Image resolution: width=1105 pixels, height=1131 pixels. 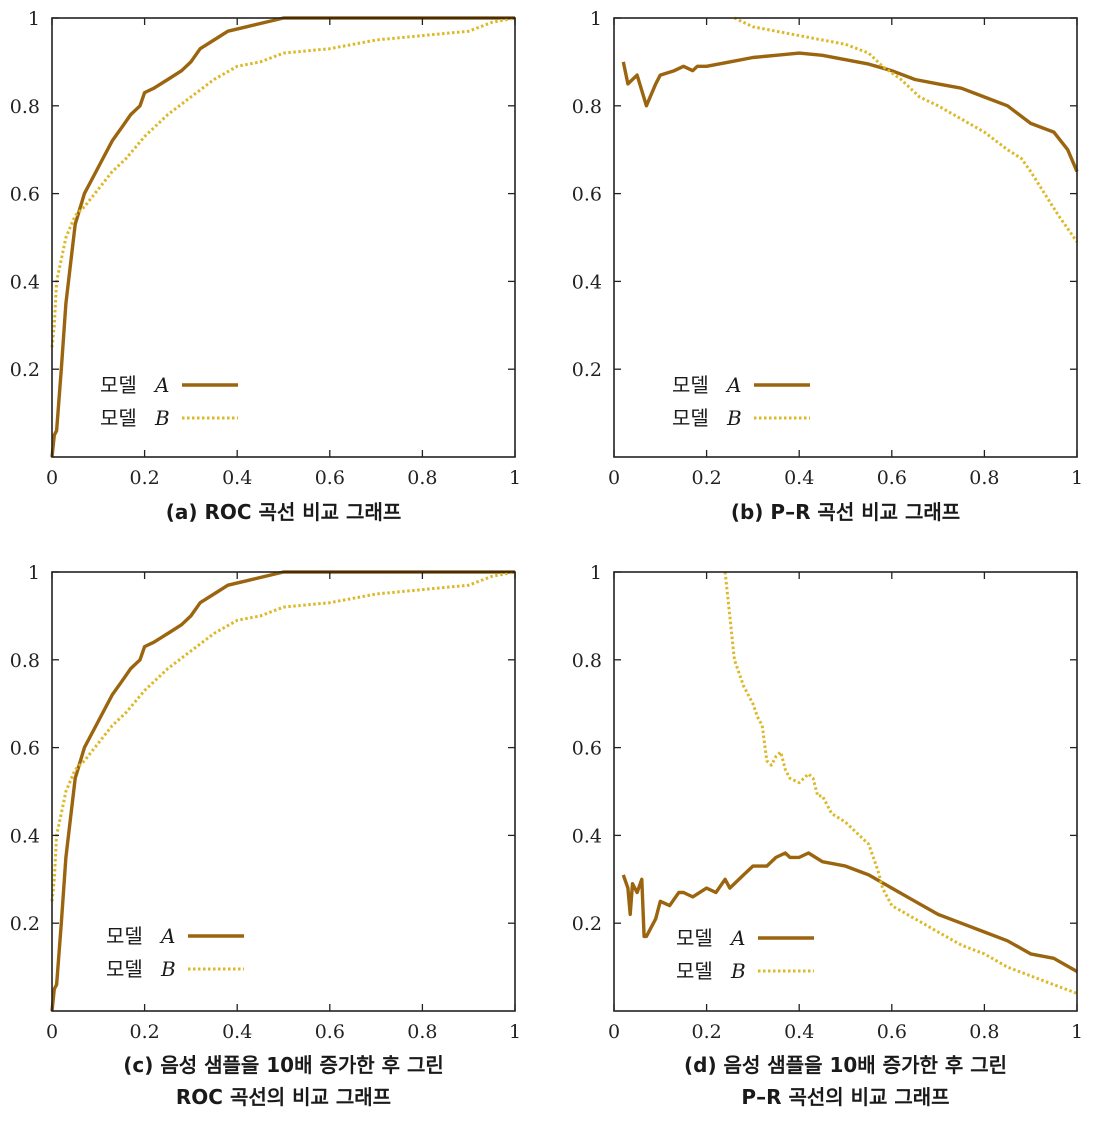 What do you see at coordinates (283, 1065) in the screenshot?
I see `panel-caption: (c) 음성 샘플을 10배 증가한 후 그린` at bounding box center [283, 1065].